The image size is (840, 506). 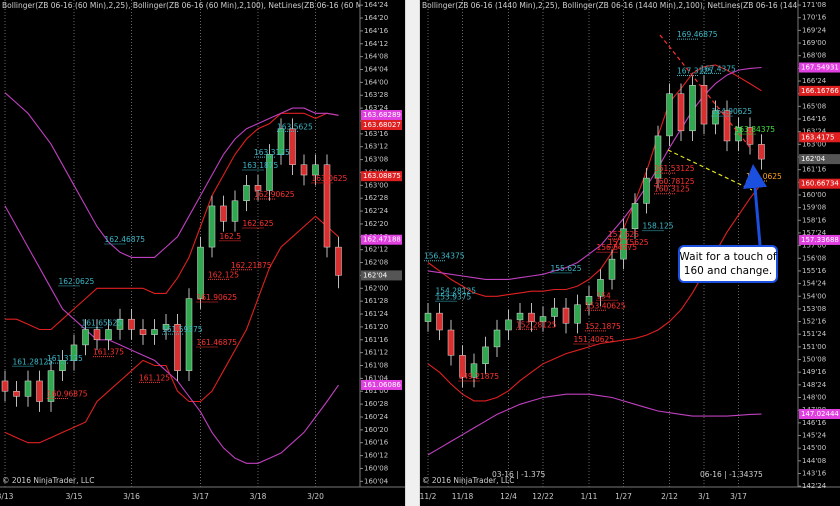 I want to click on price-annotation: 161.59375, so click(x=182, y=329).